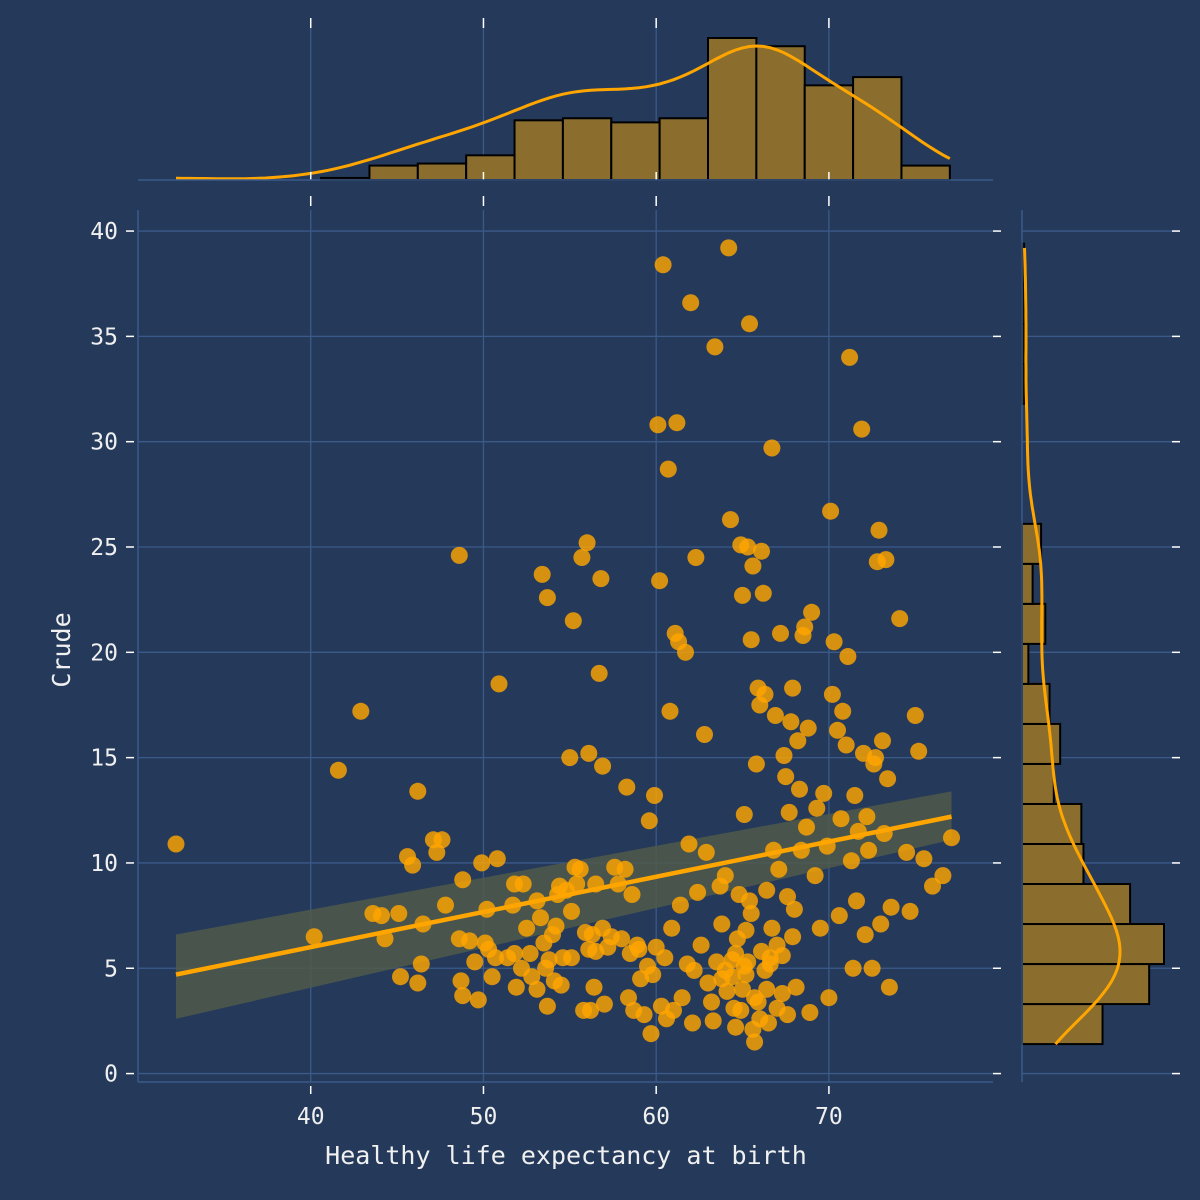 The height and width of the screenshot is (1200, 1200). I want to click on x-tick-label: 50, so click(484, 1117).